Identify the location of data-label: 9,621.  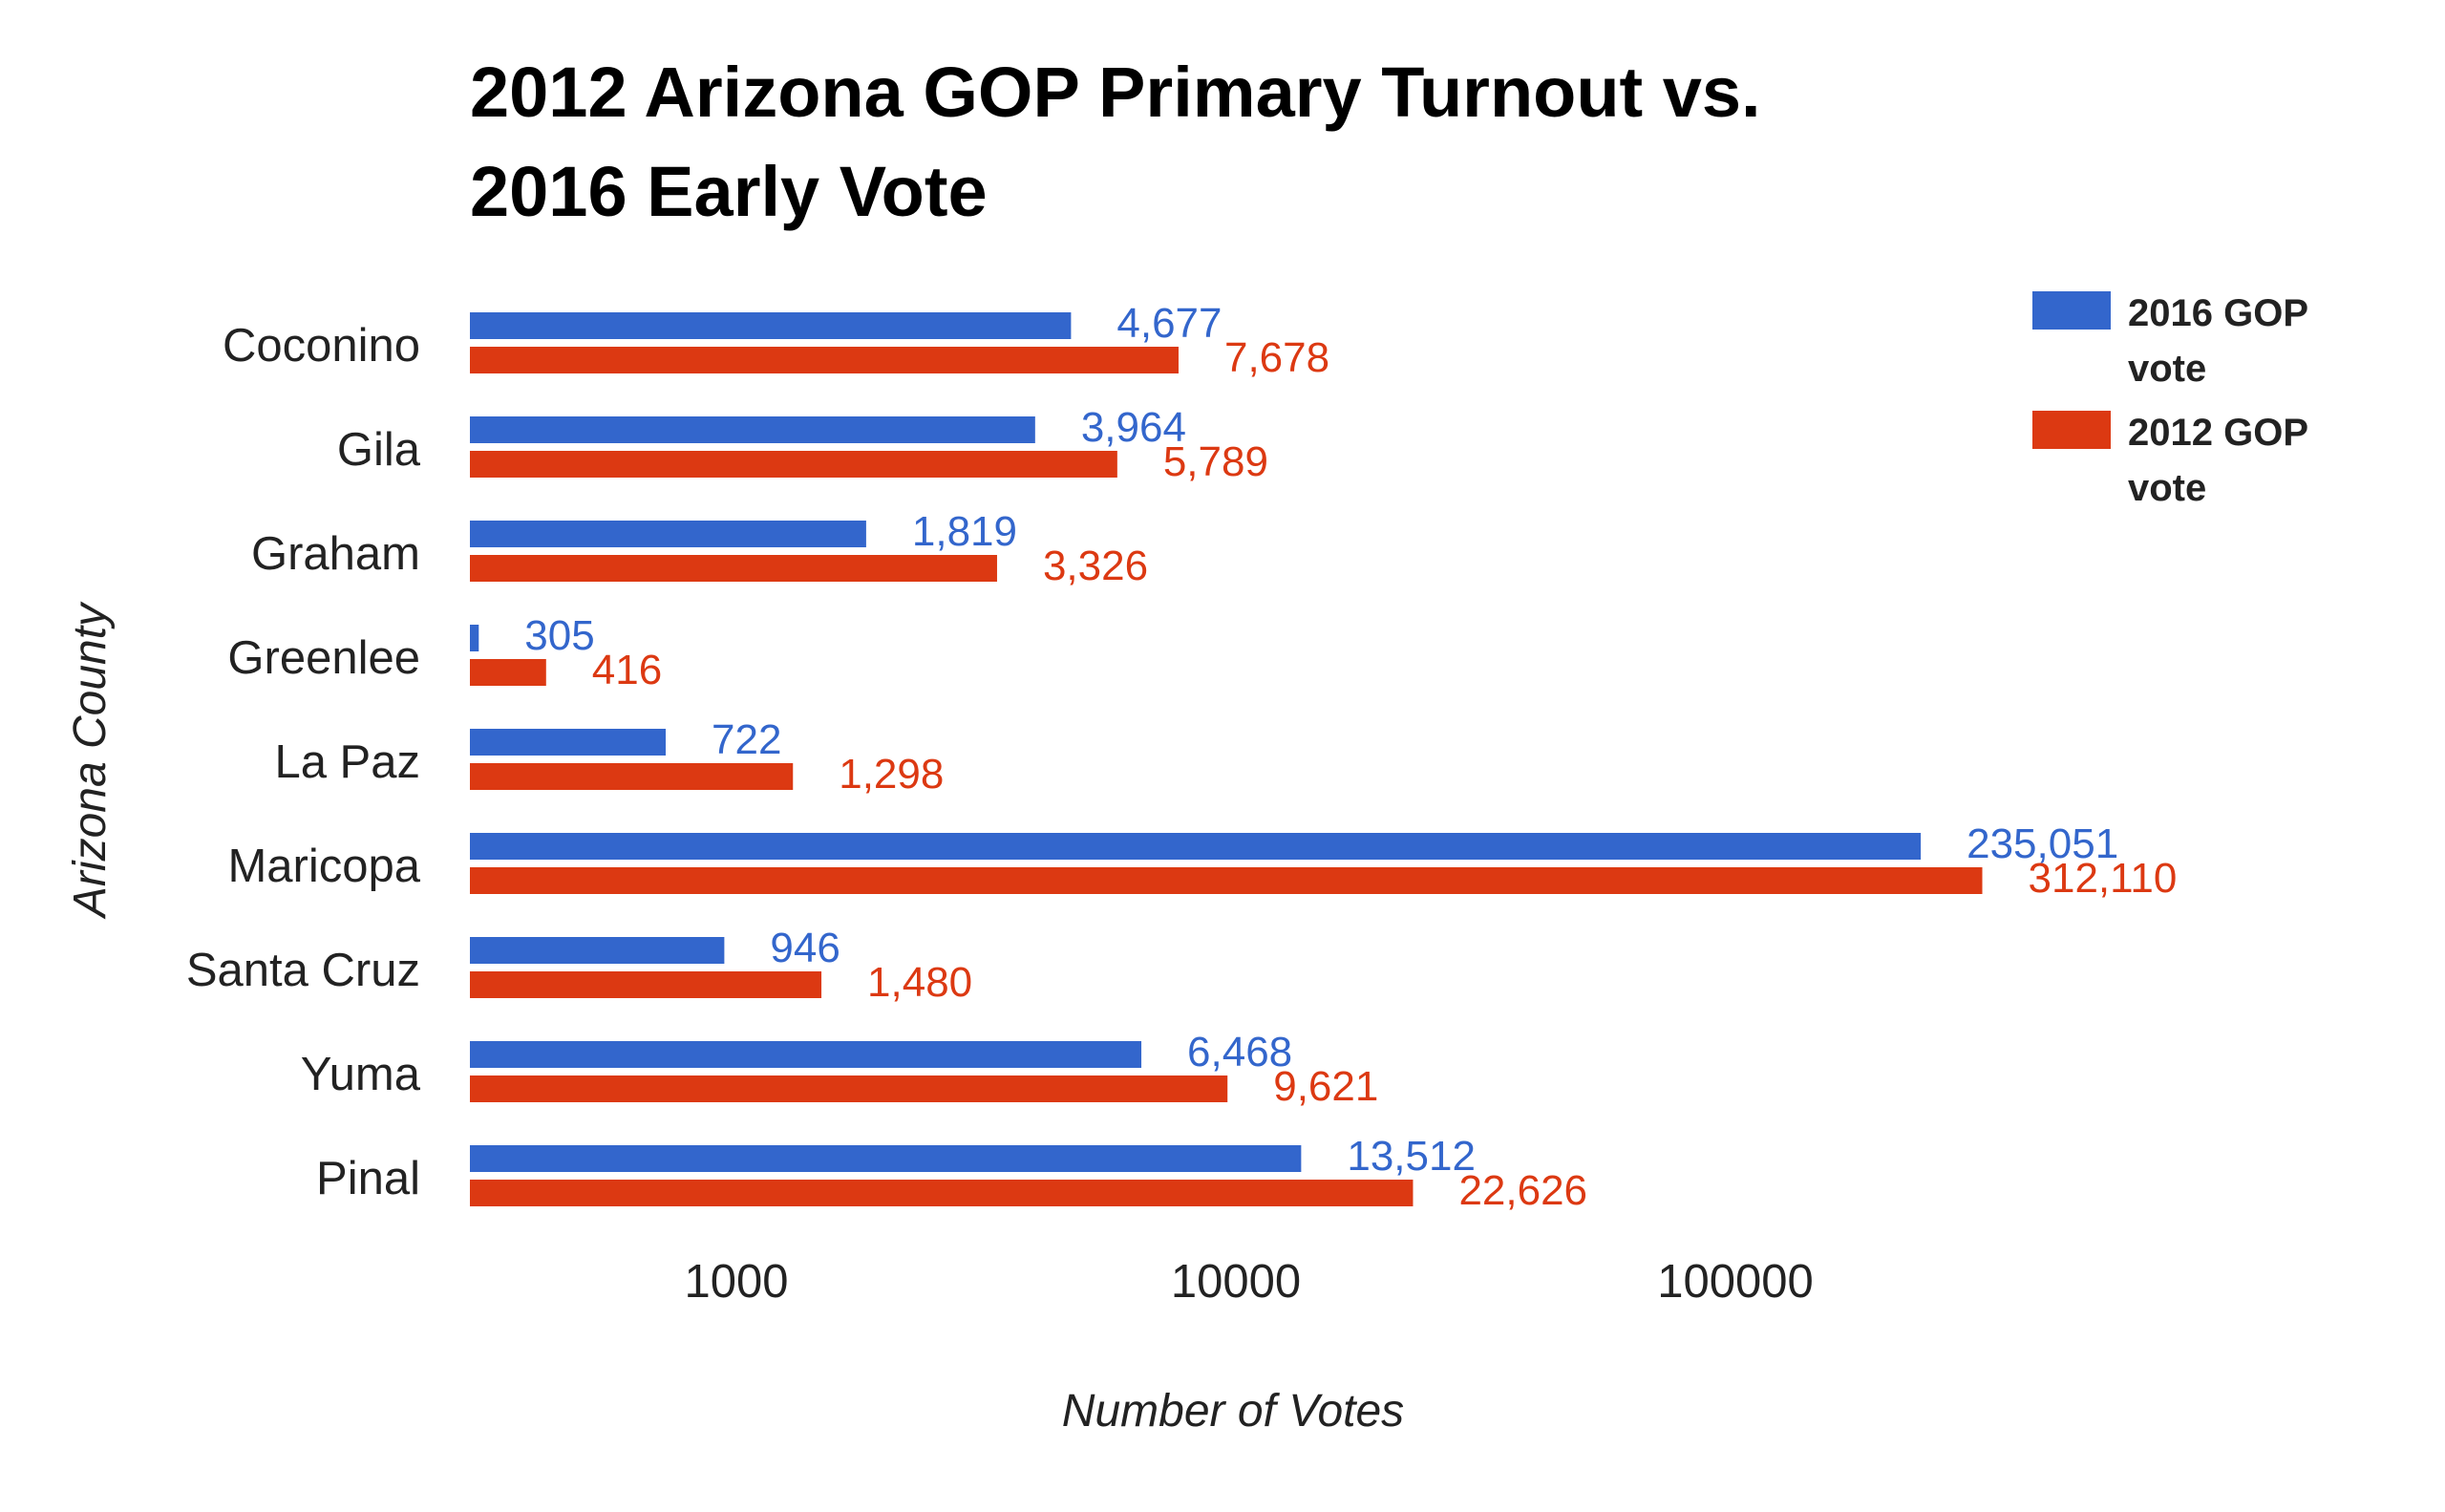
(1326, 1086).